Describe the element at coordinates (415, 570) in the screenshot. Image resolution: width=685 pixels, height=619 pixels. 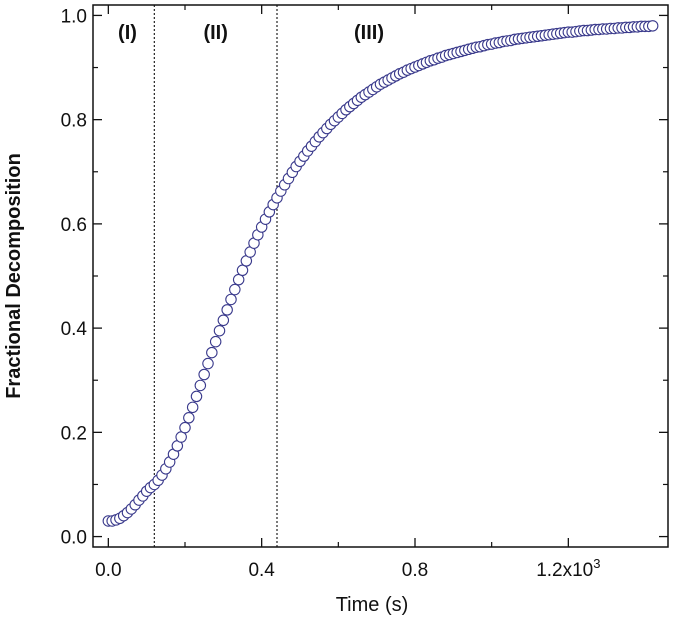
I see `x-tick-label: 0.8` at that location.